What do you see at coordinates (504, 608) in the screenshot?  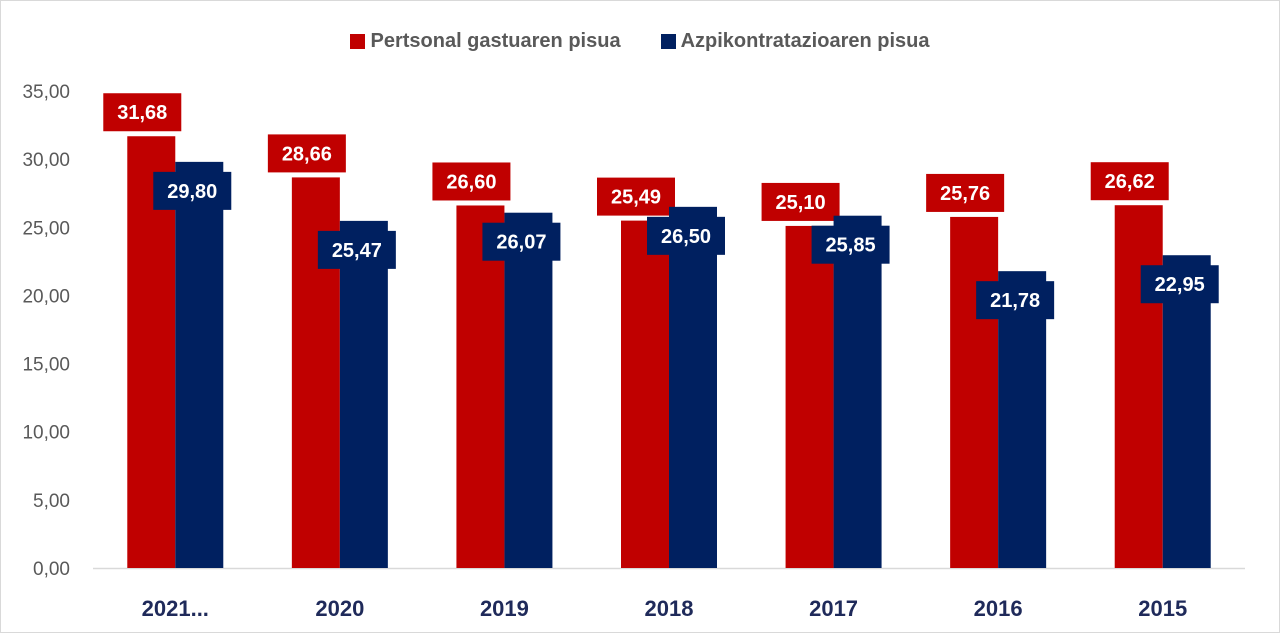 I see `x-category-label: 2019` at bounding box center [504, 608].